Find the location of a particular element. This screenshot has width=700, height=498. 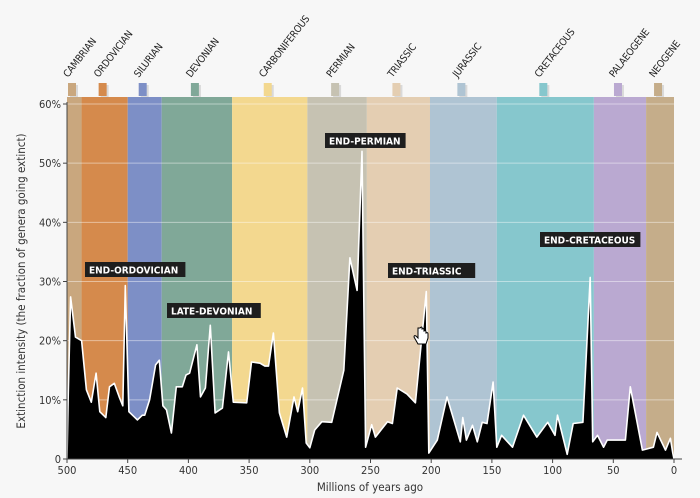

x-tick-label: 50 is located at coordinates (613, 470).